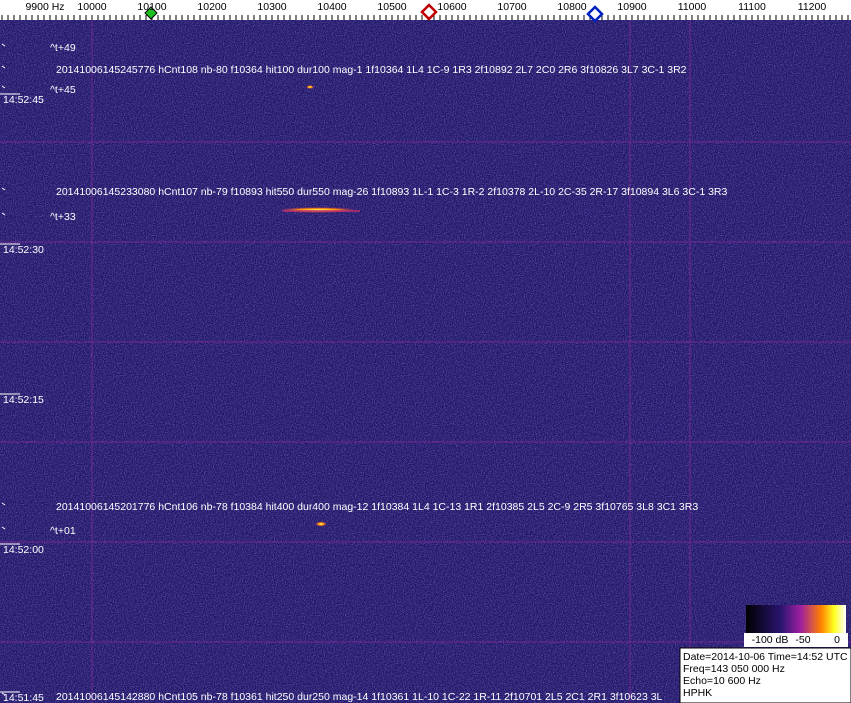 The height and width of the screenshot is (703, 851). Describe the element at coordinates (23, 550) in the screenshot. I see `time-label: 14:52:00` at that location.